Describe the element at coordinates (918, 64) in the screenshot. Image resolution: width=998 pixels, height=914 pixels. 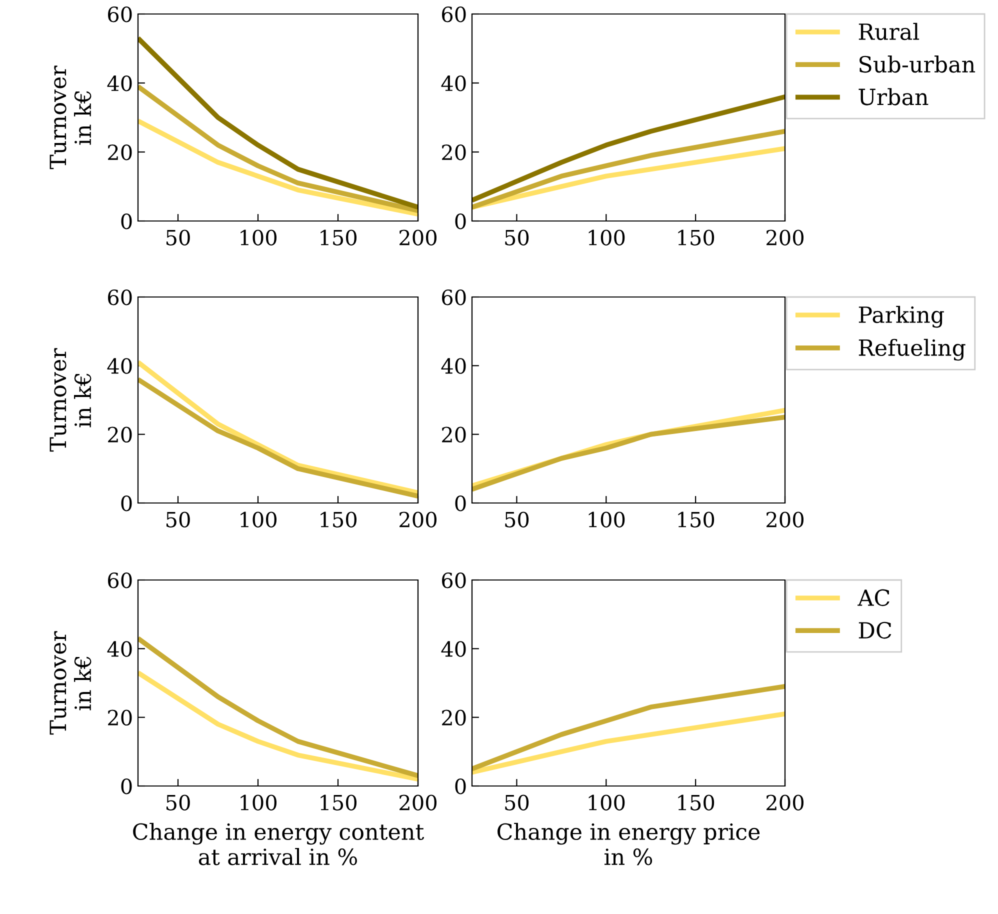
I see `legend-label: Sub-urban` at that location.